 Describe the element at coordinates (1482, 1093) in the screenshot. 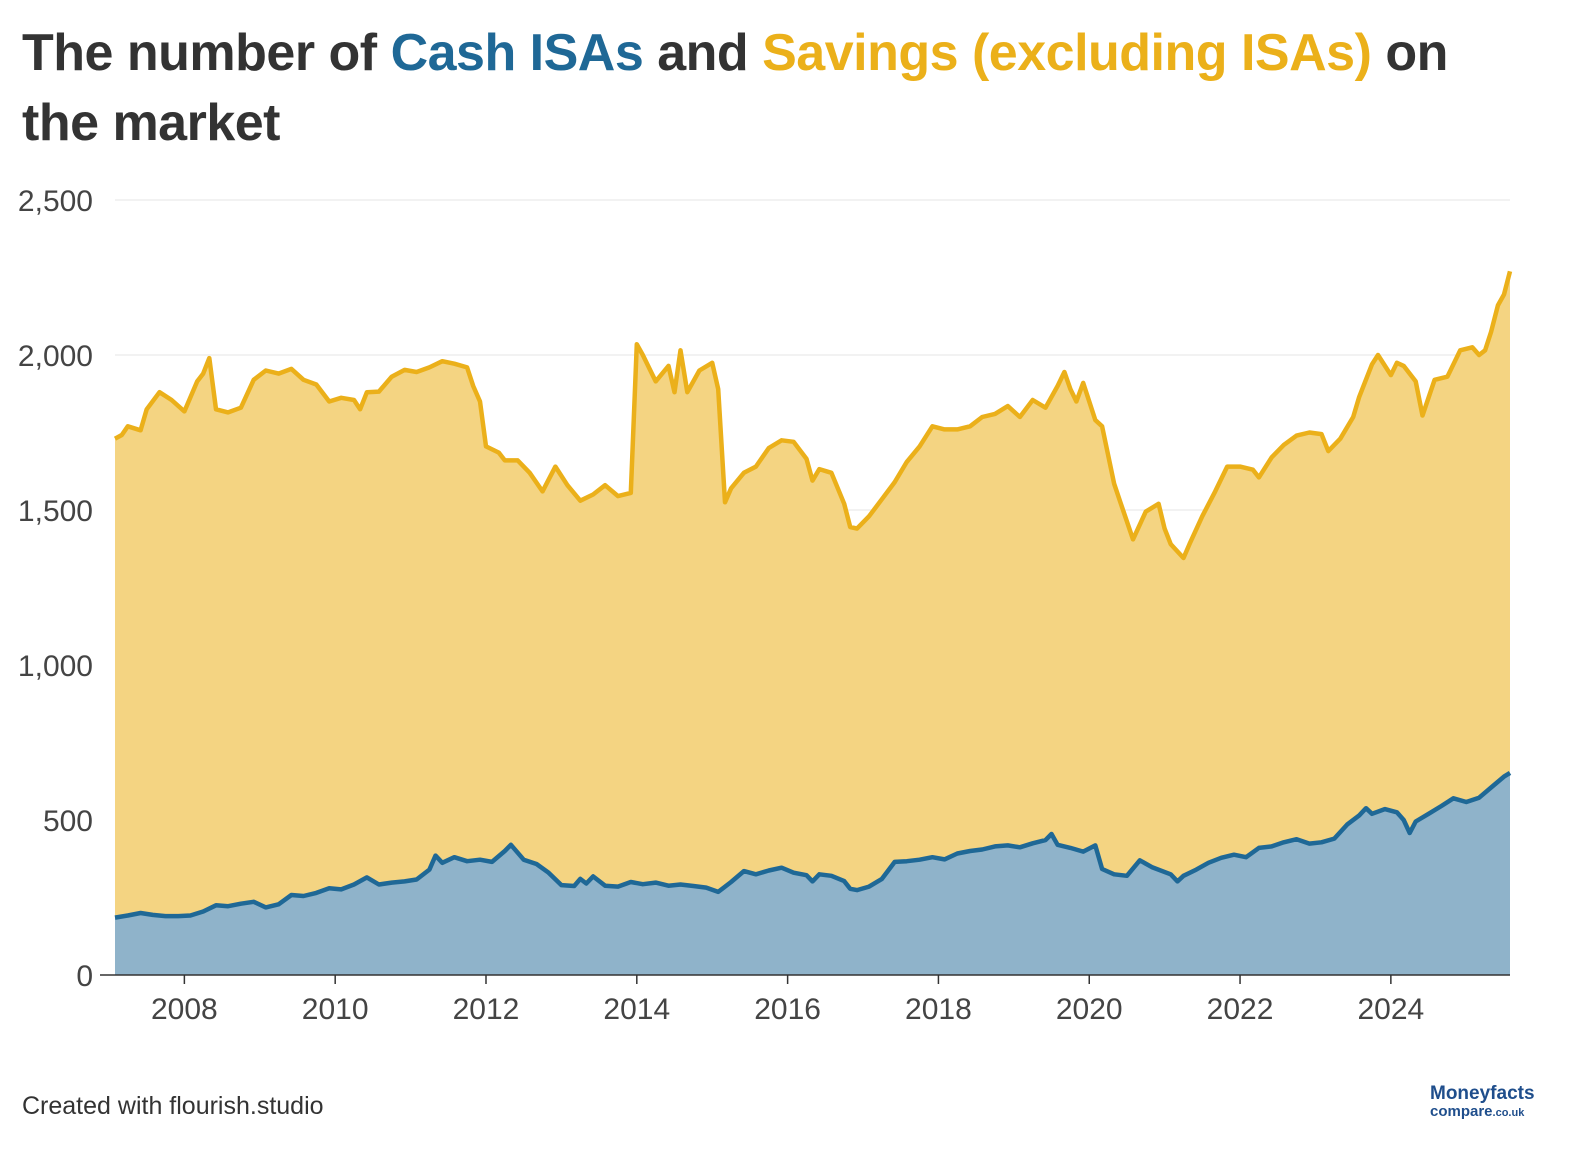

I see `logo-top-text: Moneyfacts` at that location.